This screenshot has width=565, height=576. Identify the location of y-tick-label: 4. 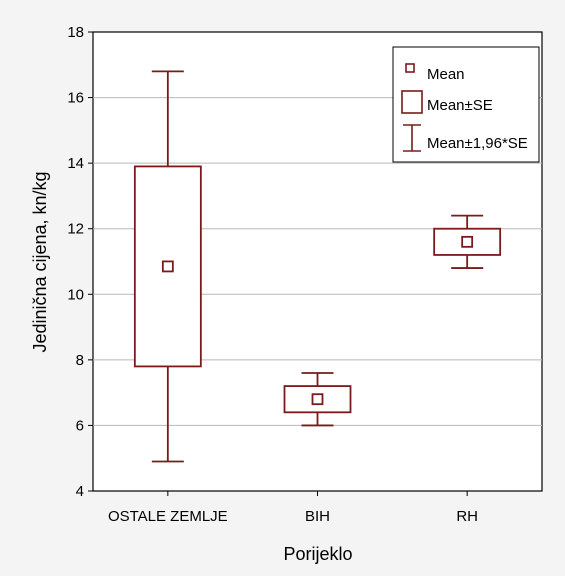
(80, 491).